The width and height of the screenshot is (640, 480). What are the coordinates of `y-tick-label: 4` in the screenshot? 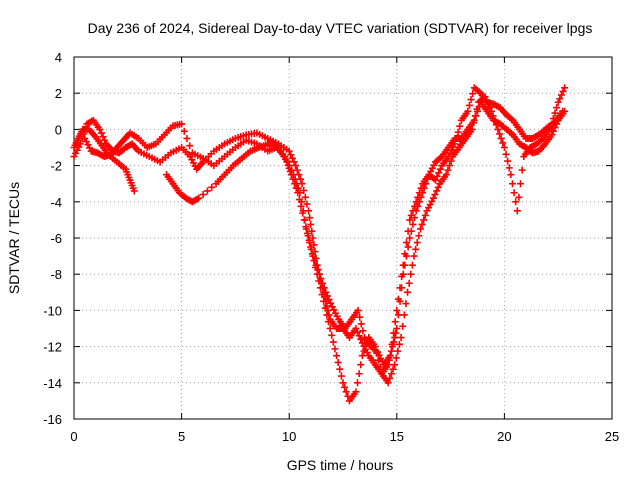 It's located at (58, 57).